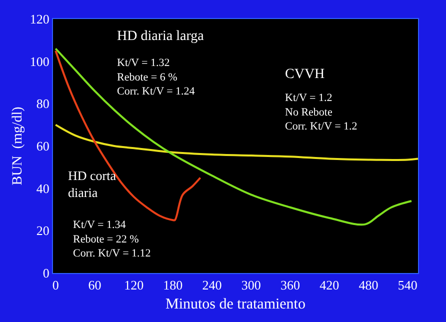 Image resolution: width=446 pixels, height=322 pixels. I want to click on annotation: HD corta diaria, so click(92, 184).